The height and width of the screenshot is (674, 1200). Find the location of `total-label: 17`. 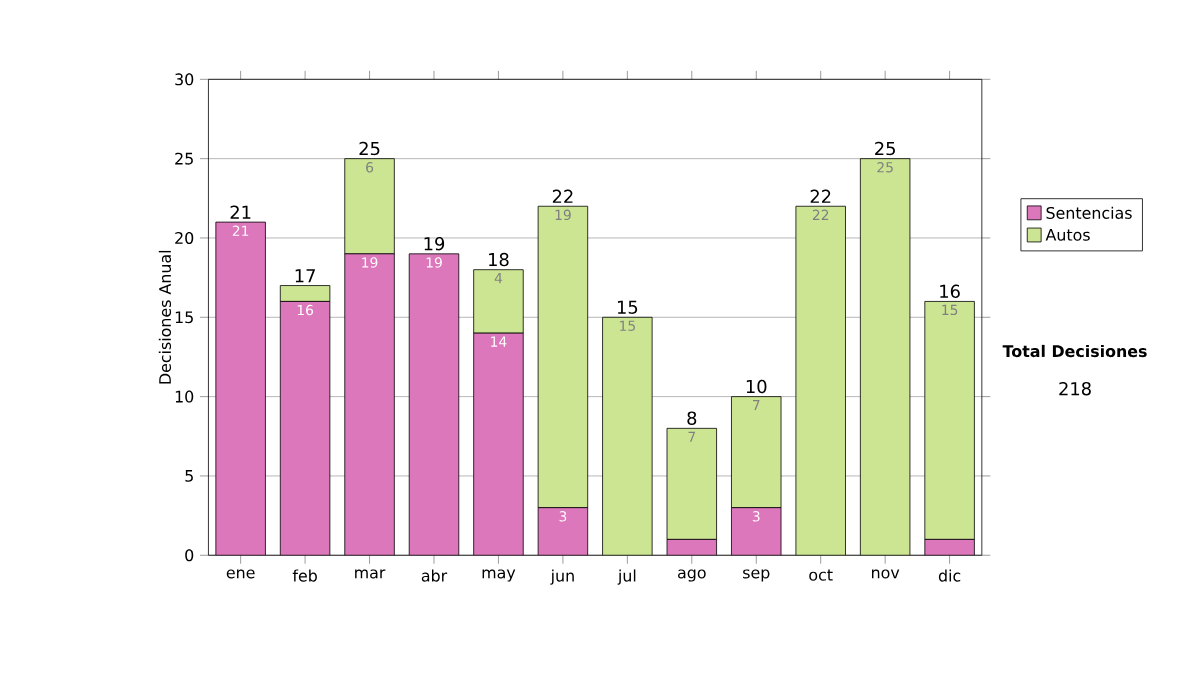

total-label: 17 is located at coordinates (305, 276).